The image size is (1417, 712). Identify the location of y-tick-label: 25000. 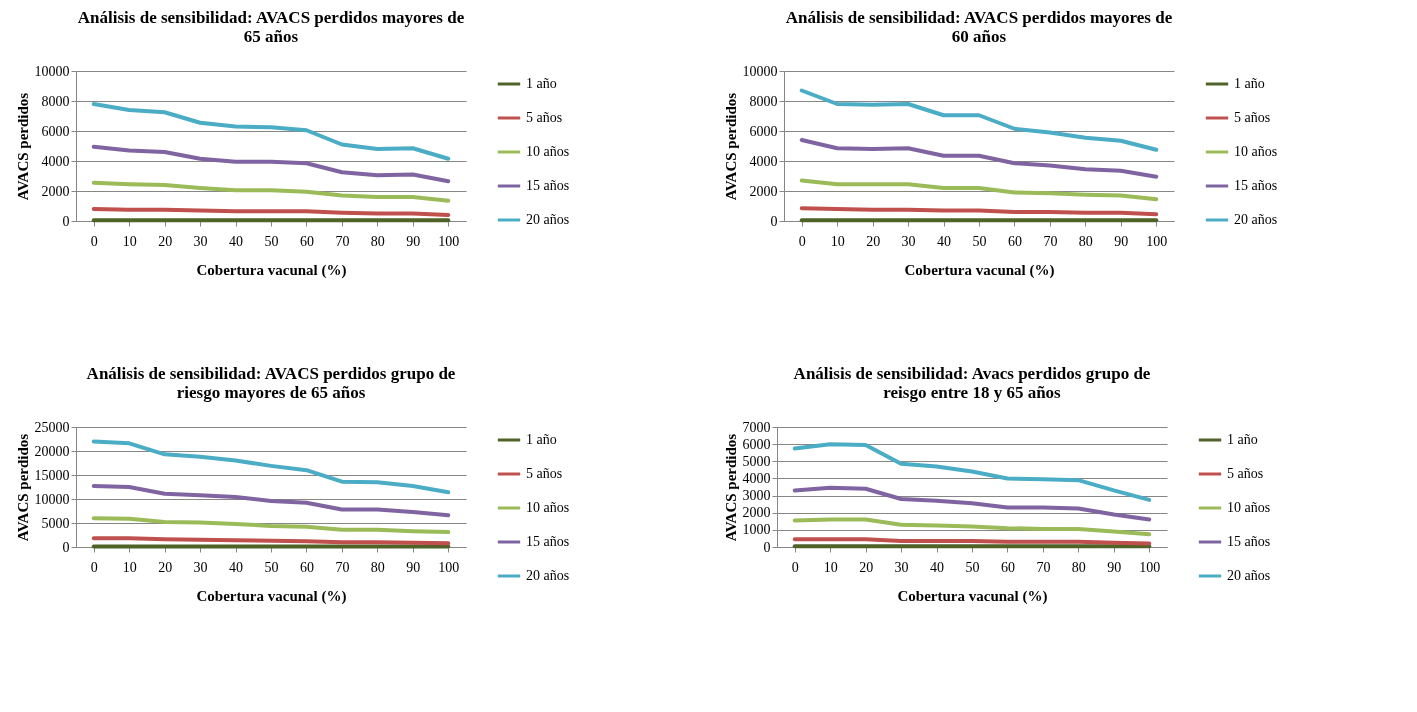
(52, 427).